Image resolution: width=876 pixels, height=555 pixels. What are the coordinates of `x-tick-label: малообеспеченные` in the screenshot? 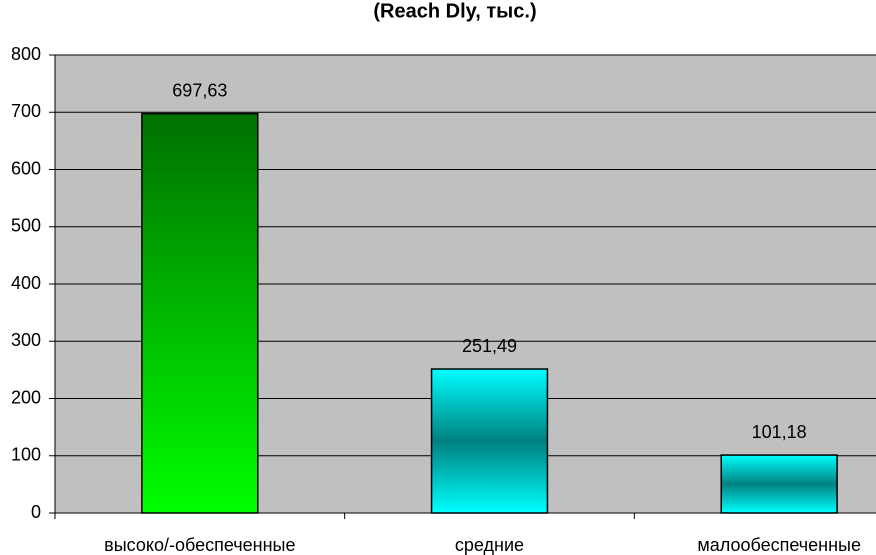 It's located at (779, 545).